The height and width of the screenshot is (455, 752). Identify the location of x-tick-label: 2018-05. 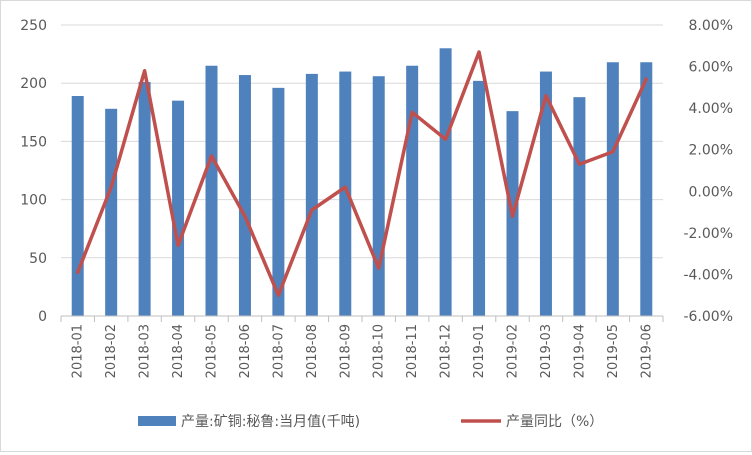
(212, 351).